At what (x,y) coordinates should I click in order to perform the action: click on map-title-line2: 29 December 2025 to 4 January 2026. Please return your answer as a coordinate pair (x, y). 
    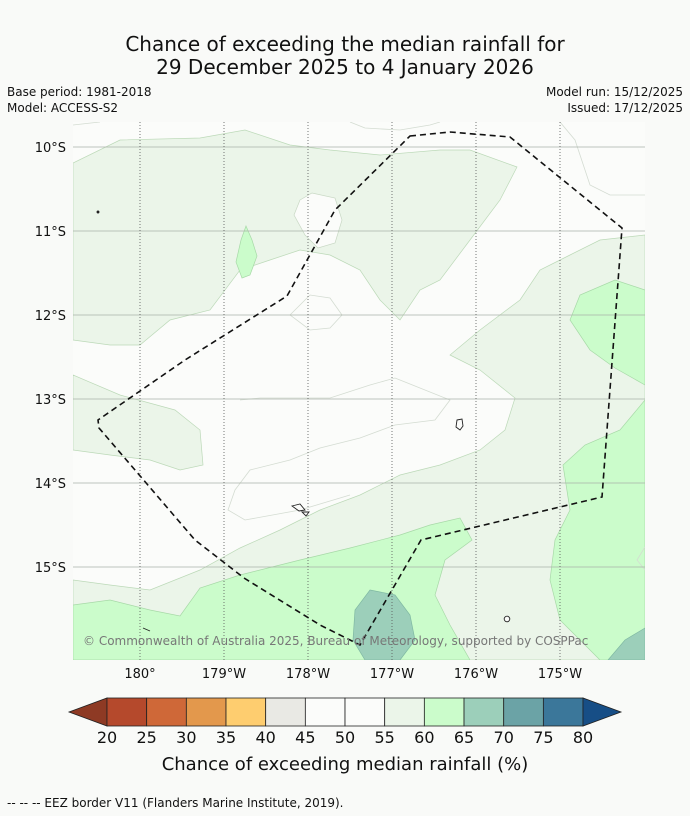
    Looking at the image, I should click on (345, 67).